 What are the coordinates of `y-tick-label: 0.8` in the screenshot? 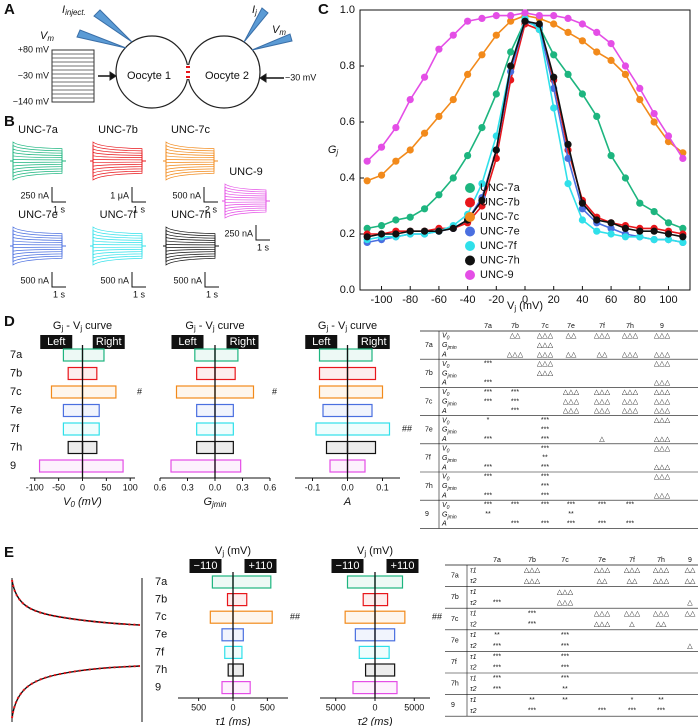 It's located at (347, 66).